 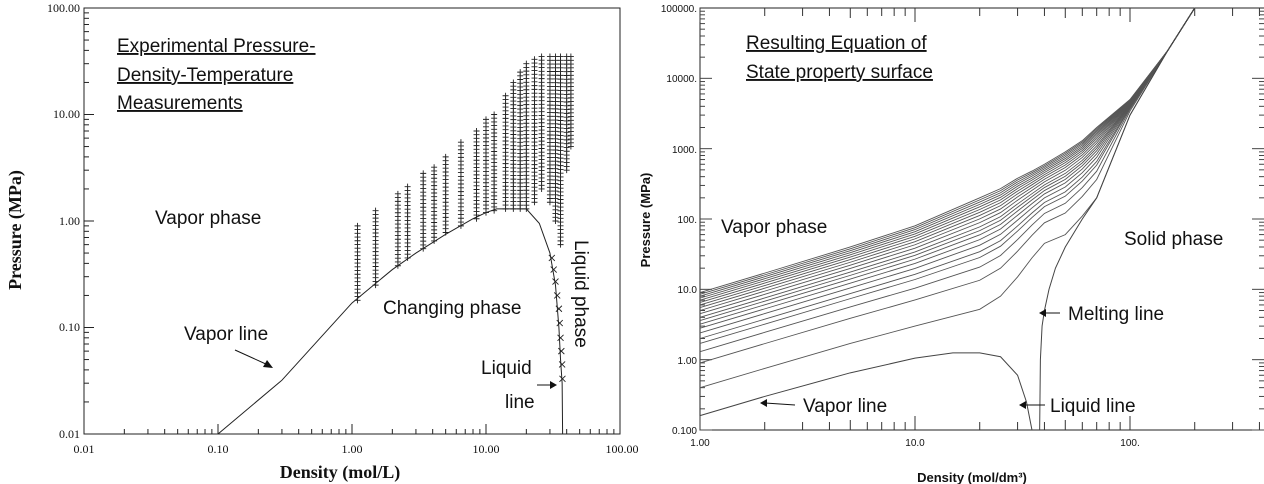 What do you see at coordinates (622, 449) in the screenshot?
I see `left-xtick-label: 100.00` at bounding box center [622, 449].